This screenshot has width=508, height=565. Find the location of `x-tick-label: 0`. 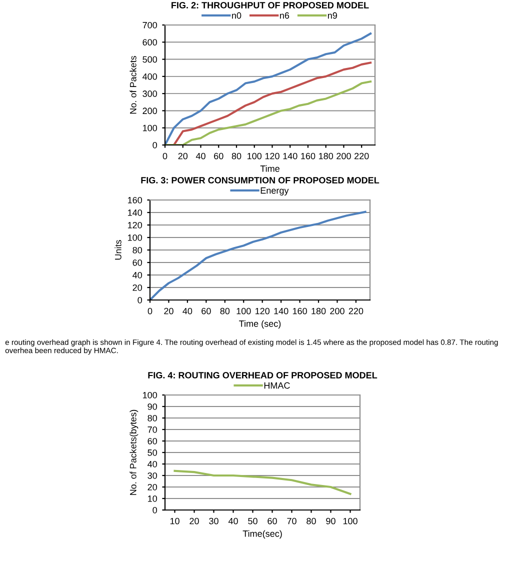

x-tick-label: 0 is located at coordinates (165, 156).